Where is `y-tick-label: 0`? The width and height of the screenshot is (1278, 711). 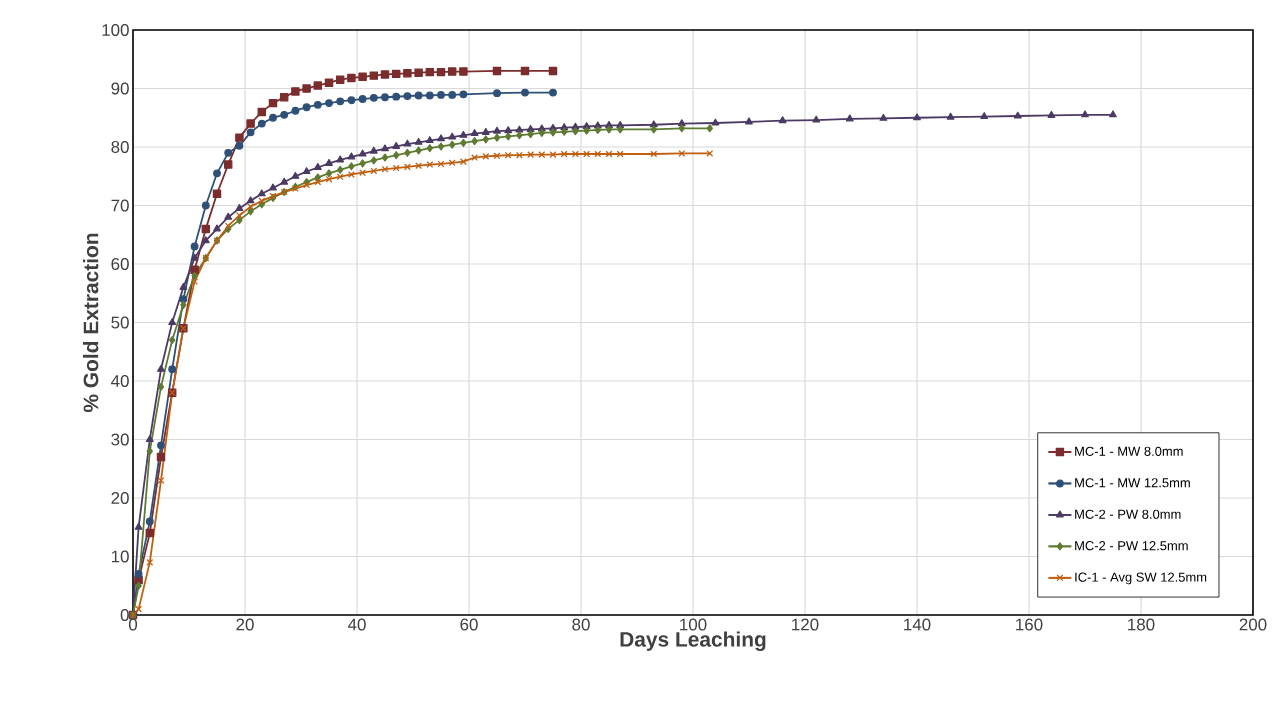
y-tick-label: 0 is located at coordinates (124, 615).